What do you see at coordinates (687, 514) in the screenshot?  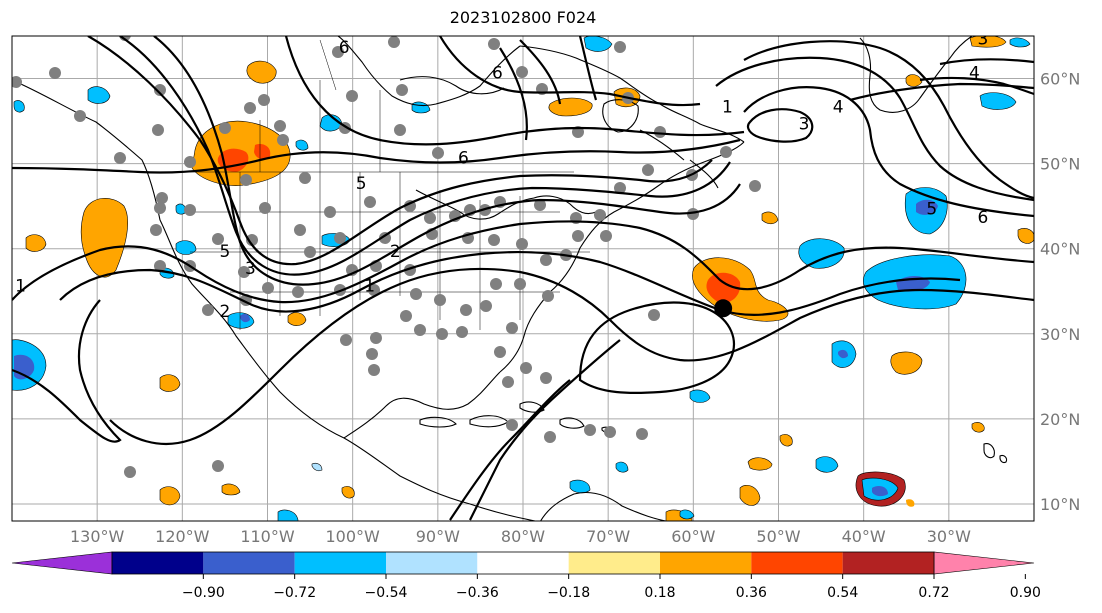 I see `negative-anomaly-ca-east` at bounding box center [687, 514].